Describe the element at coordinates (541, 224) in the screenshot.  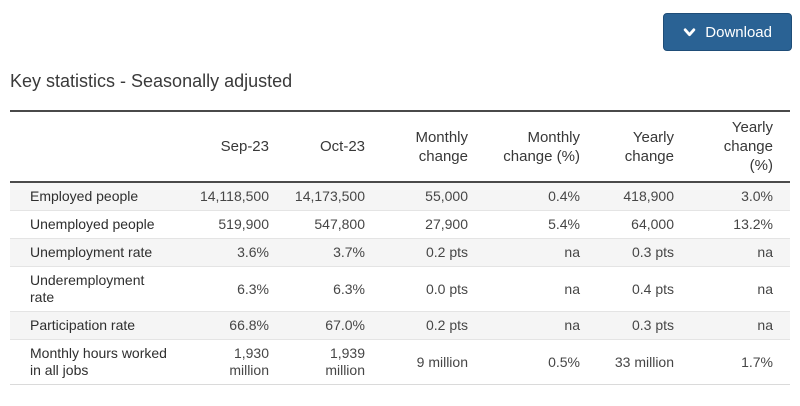
I see `cell-monthly-change-pct: 5.4%` at that location.